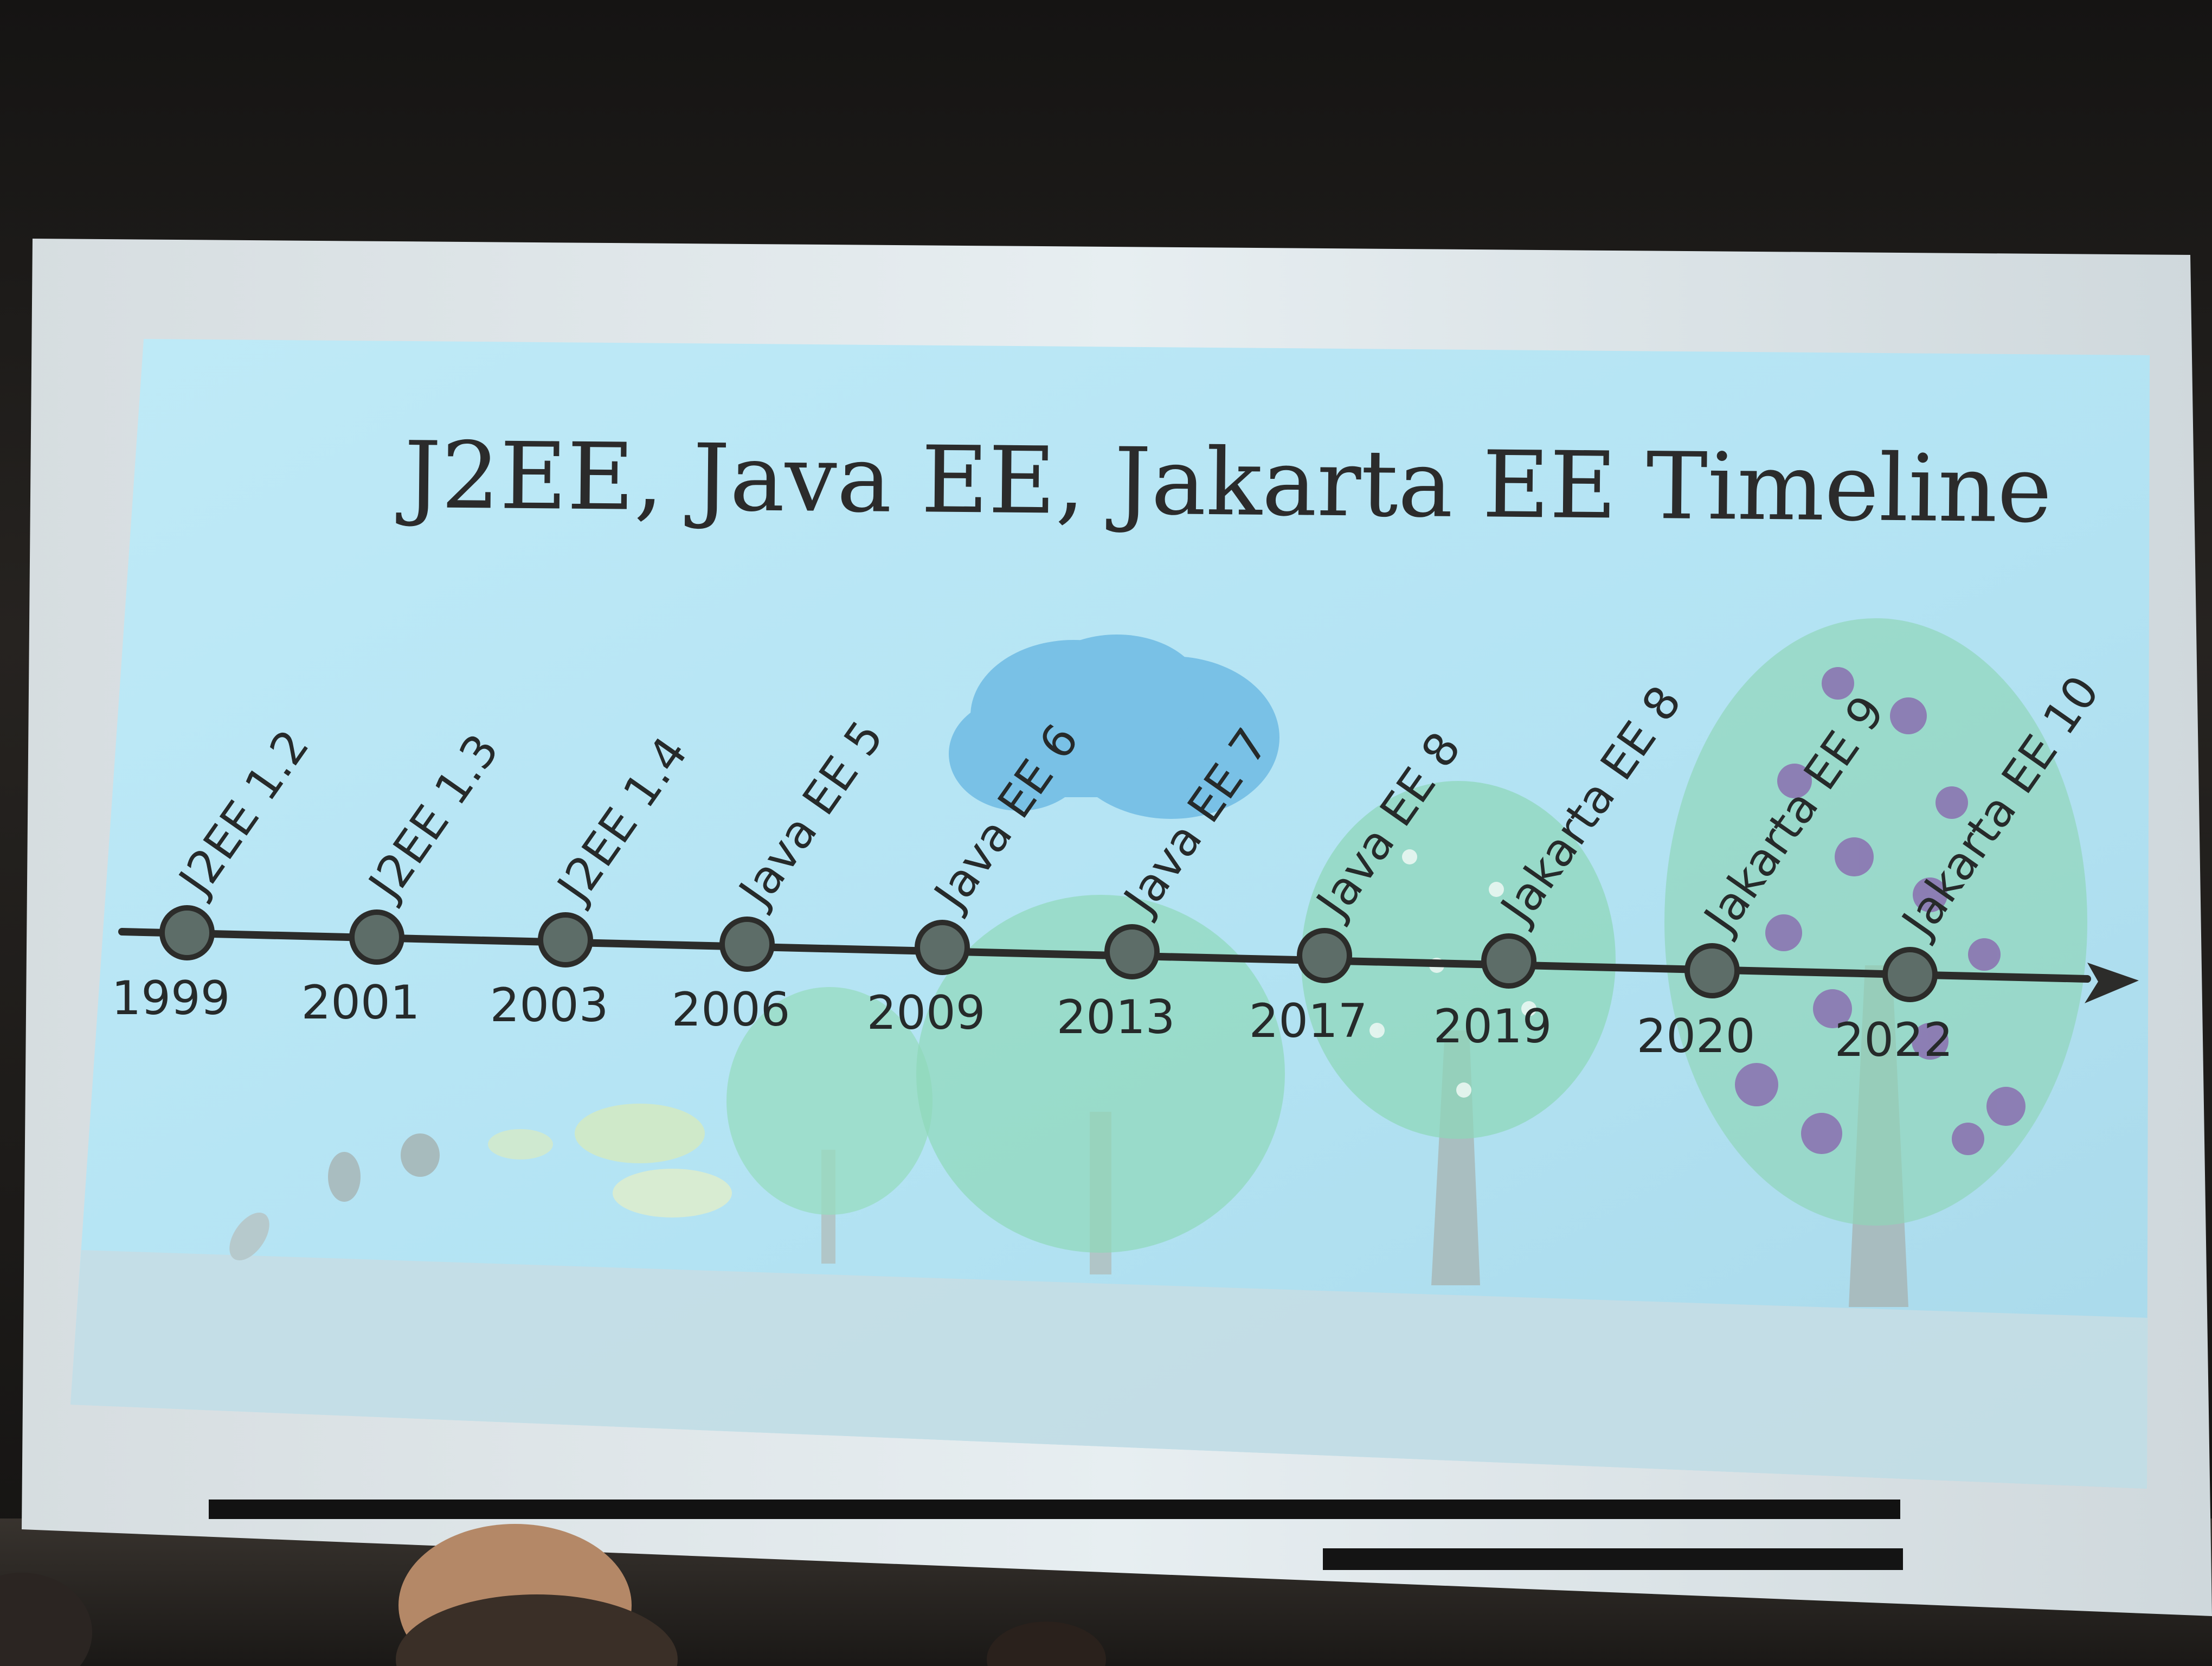 This screenshot has height=1666, width=2212. I want to click on year-label: 2009, so click(926, 1013).